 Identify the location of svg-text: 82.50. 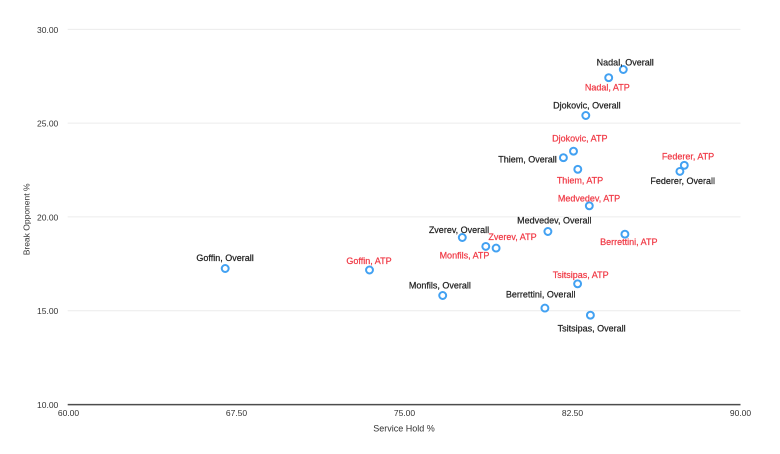
(573, 413).